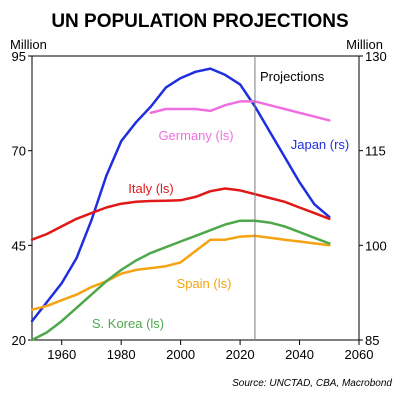  I want to click on annotation-layer: Projections, so click(289, 198).